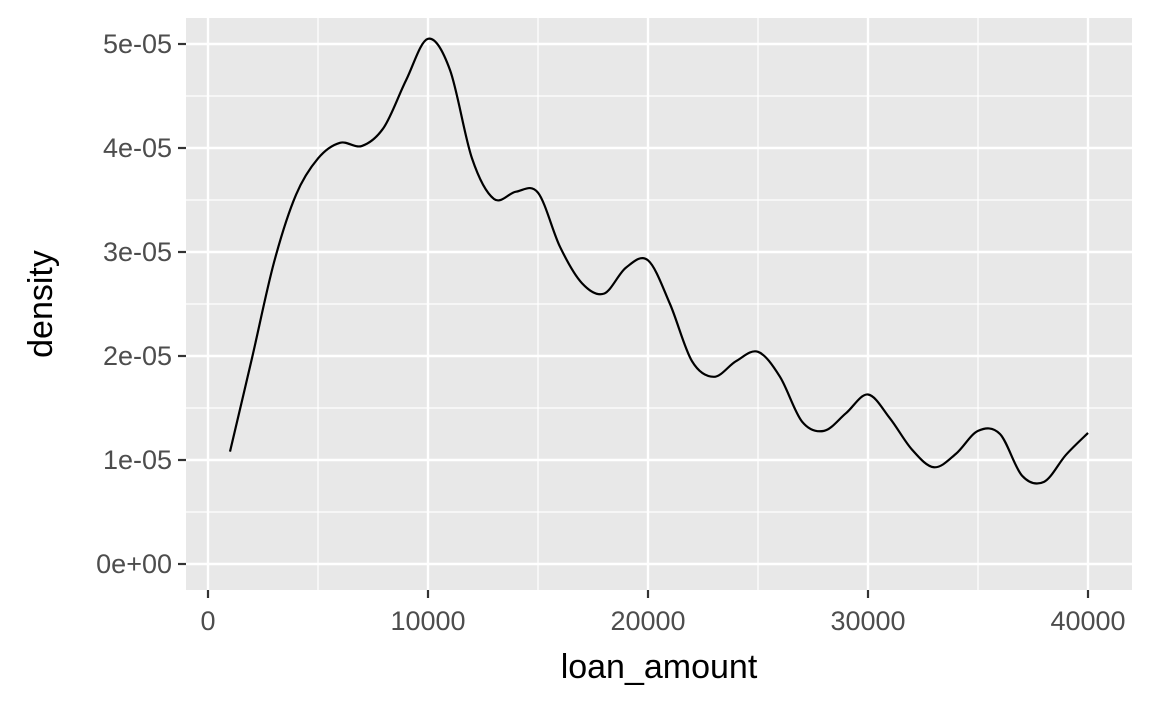 This screenshot has height=711, width=1152. Describe the element at coordinates (867, 621) in the screenshot. I see `x-tick-label: 30000` at that location.